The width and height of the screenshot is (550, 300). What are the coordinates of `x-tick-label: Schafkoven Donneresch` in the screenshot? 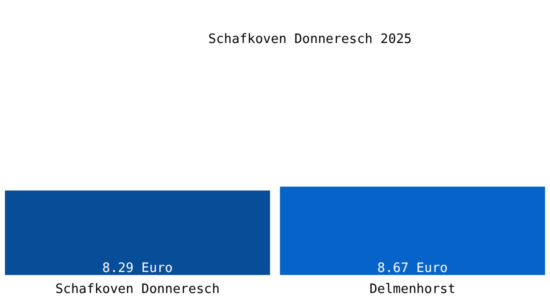 It's located at (137, 289).